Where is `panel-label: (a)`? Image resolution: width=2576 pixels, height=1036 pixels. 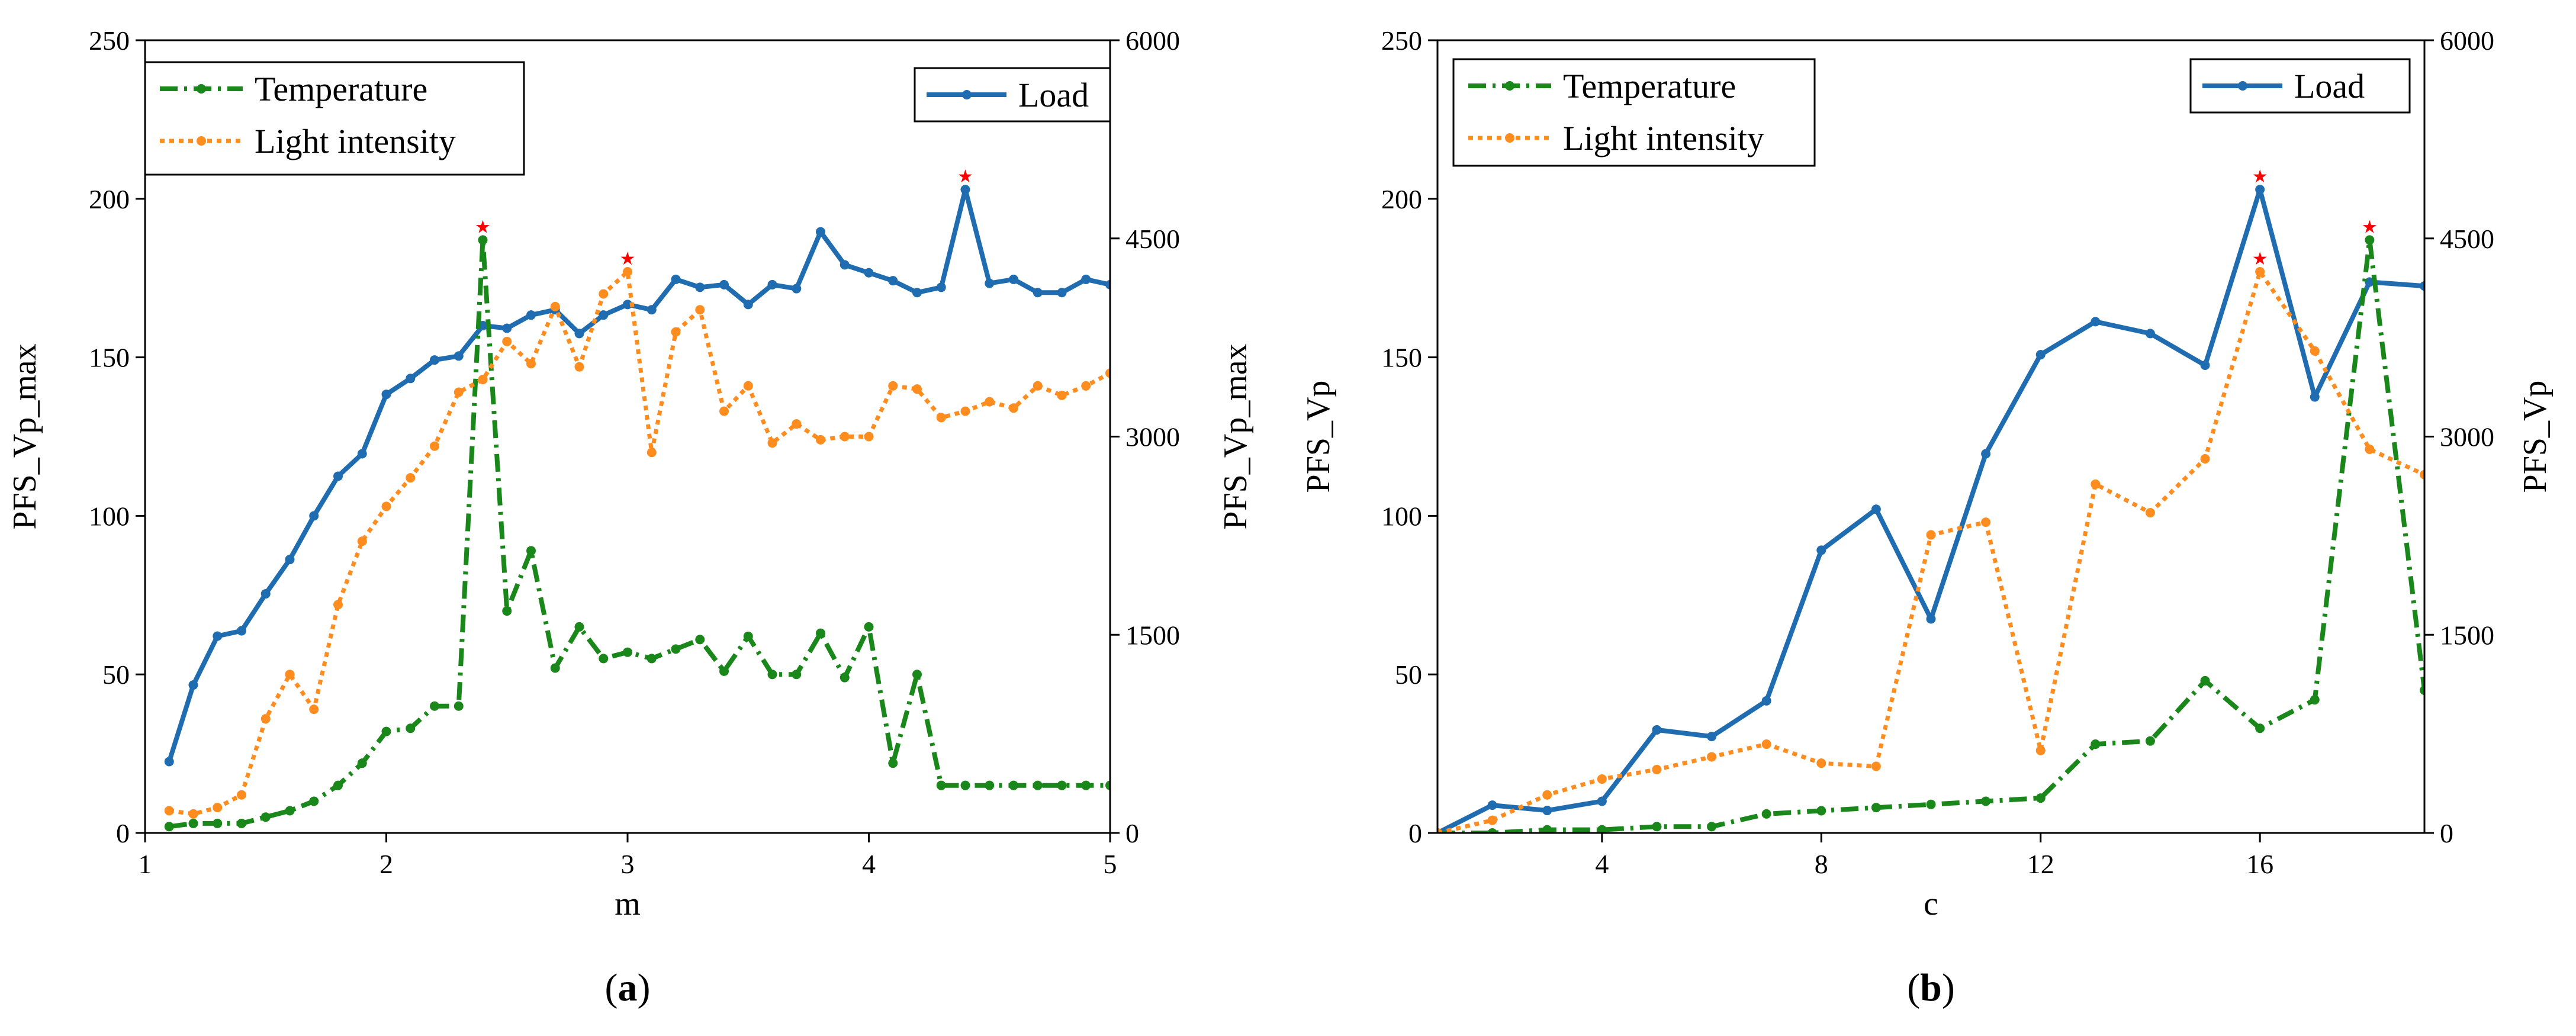
panel-label: (a) is located at coordinates (628, 987).